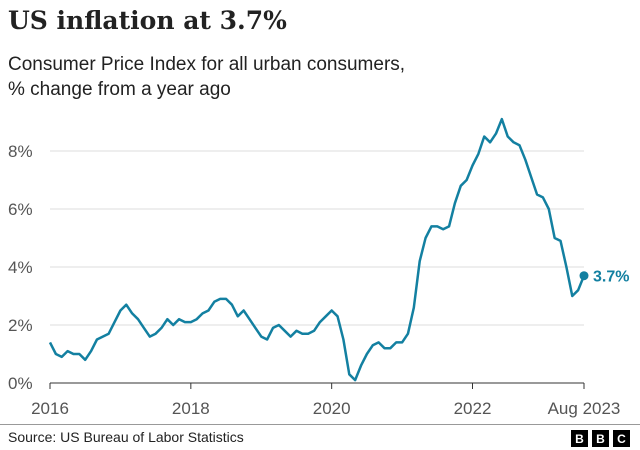 This screenshot has height=450, width=640. What do you see at coordinates (611, 277) in the screenshot?
I see `end-value-label: 3.7%` at bounding box center [611, 277].